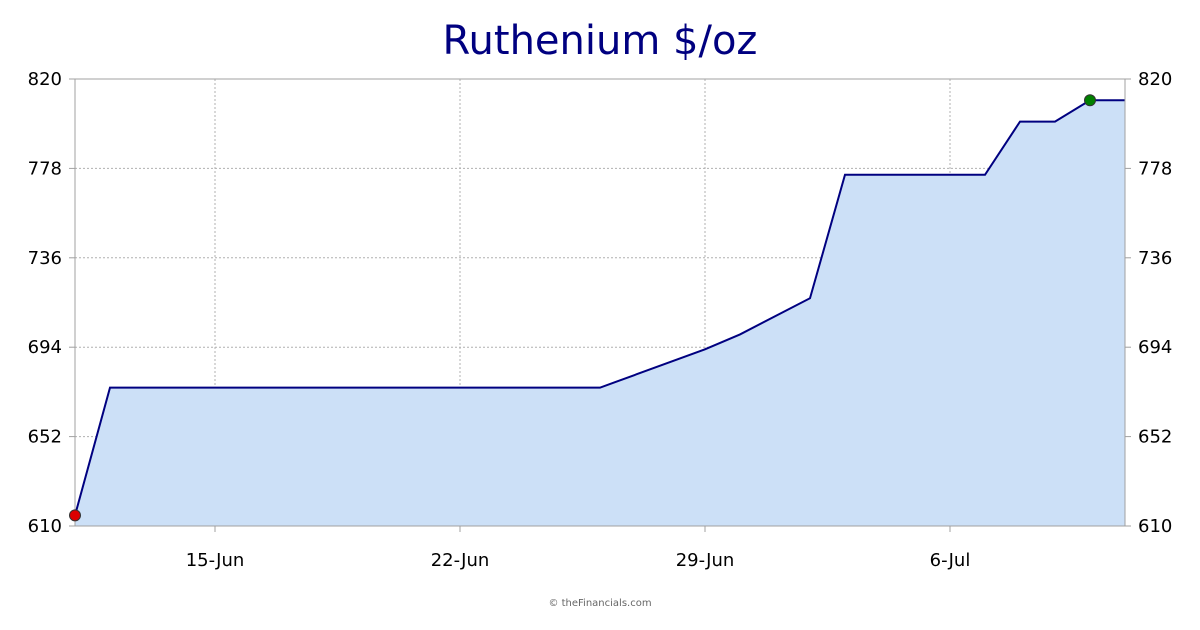 This screenshot has height=630, width=1200. What do you see at coordinates (1155, 79) in the screenshot?
I see `y-tick-label-right: 820` at bounding box center [1155, 79].